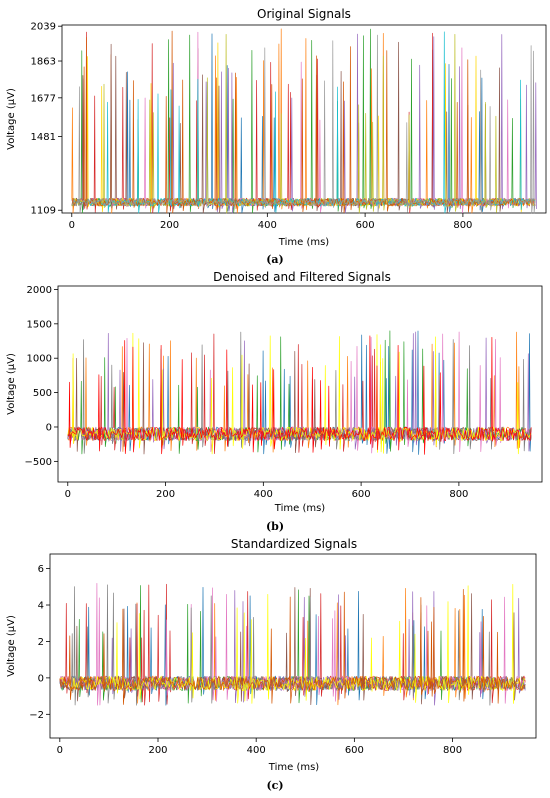 The width and height of the screenshot is (550, 798). Describe the element at coordinates (43, 27) in the screenshot. I see `y-tick-label: 2039` at that location.